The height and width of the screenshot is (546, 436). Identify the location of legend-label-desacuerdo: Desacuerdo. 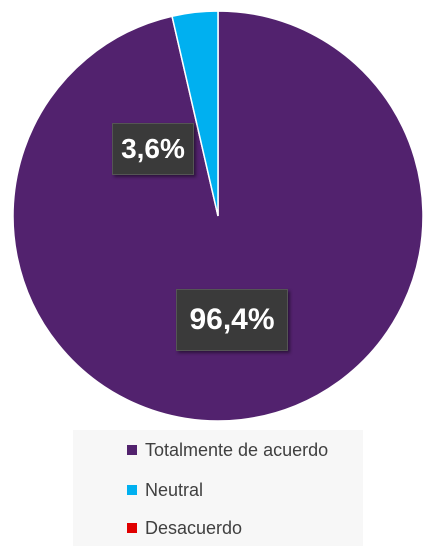
(194, 527).